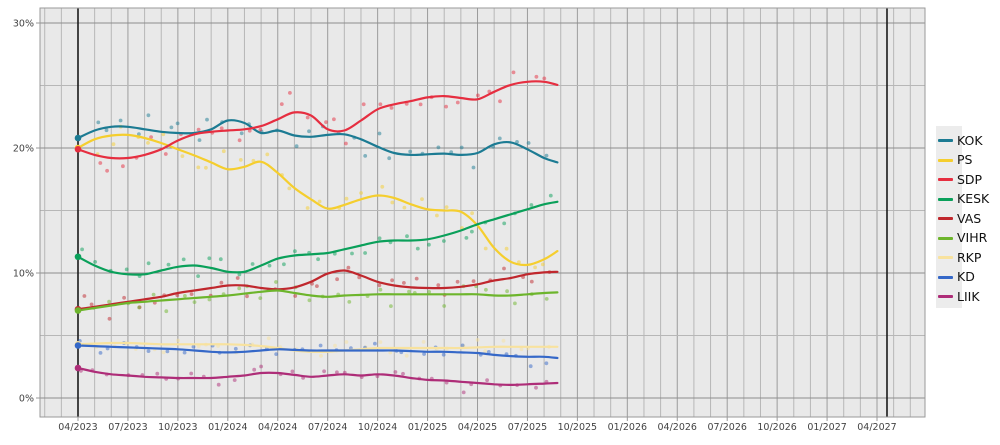 The width and height of the screenshot is (1000, 445). I want to click on legend-swatch-kok, so click(945, 141).